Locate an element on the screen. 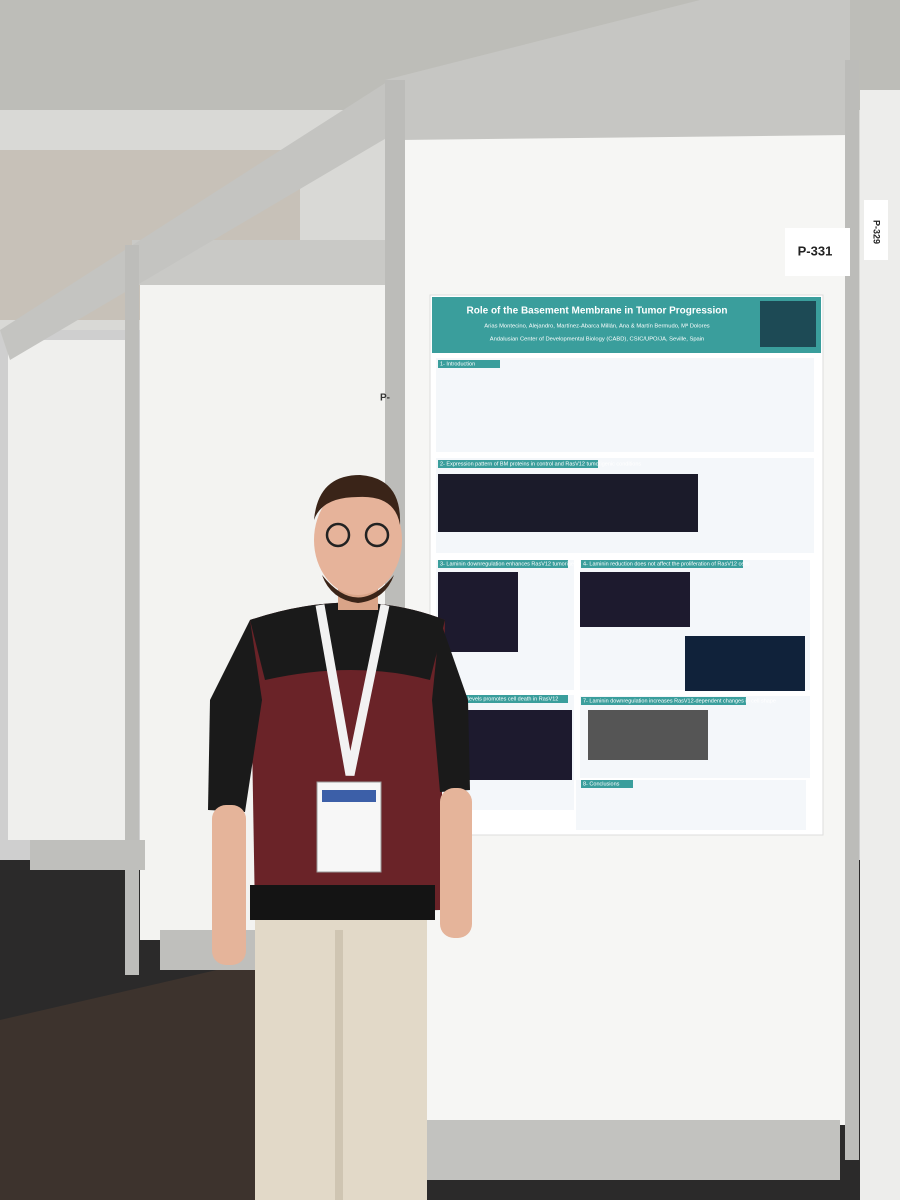  hair is located at coordinates (357, 500).